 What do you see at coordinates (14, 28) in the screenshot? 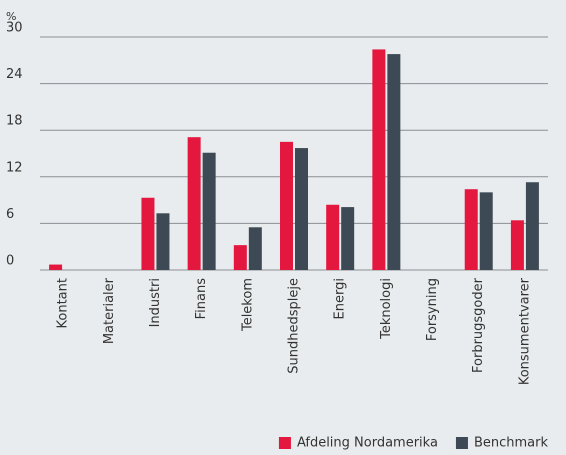
I see `y-tick-label: 30` at bounding box center [14, 28].